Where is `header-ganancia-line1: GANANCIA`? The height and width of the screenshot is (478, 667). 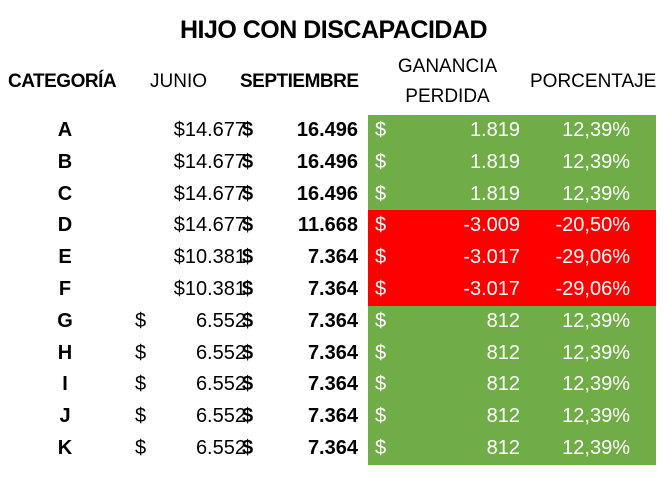 header-ganancia-line1: GANANCIA is located at coordinates (447, 66).